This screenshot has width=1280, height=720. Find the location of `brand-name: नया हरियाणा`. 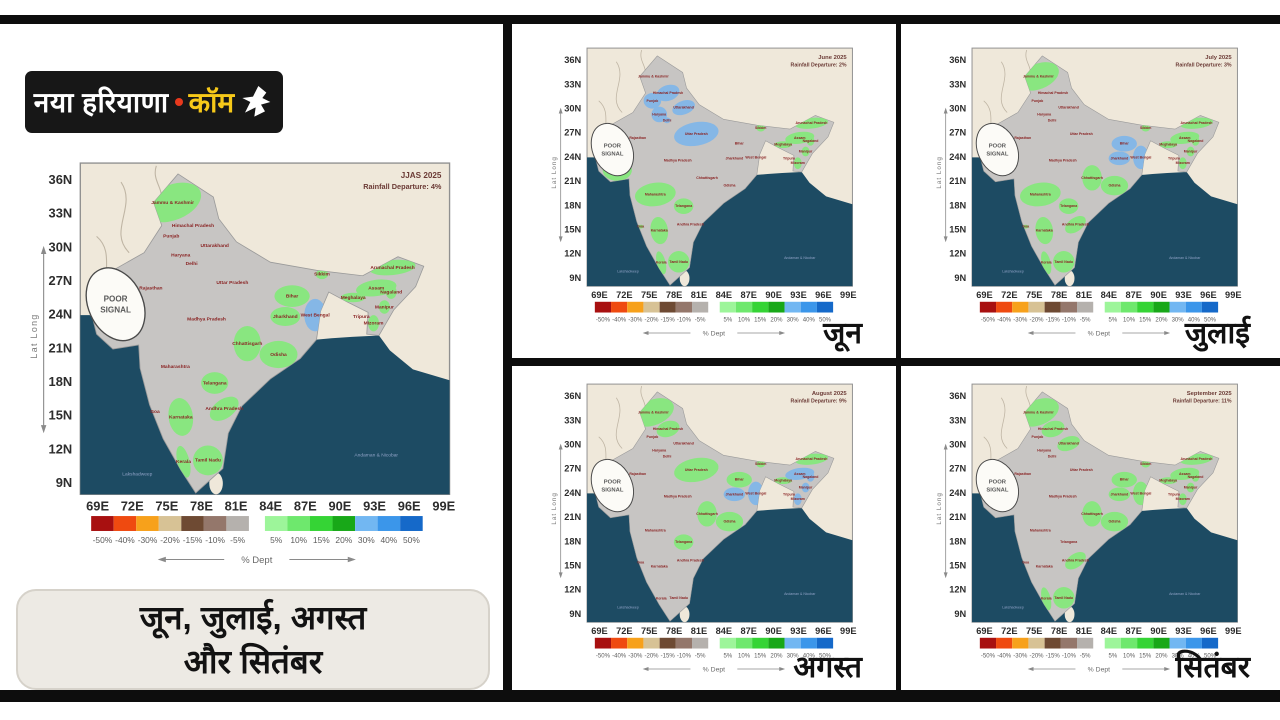

brand-name: नया हरियाणा is located at coordinates (101, 102).